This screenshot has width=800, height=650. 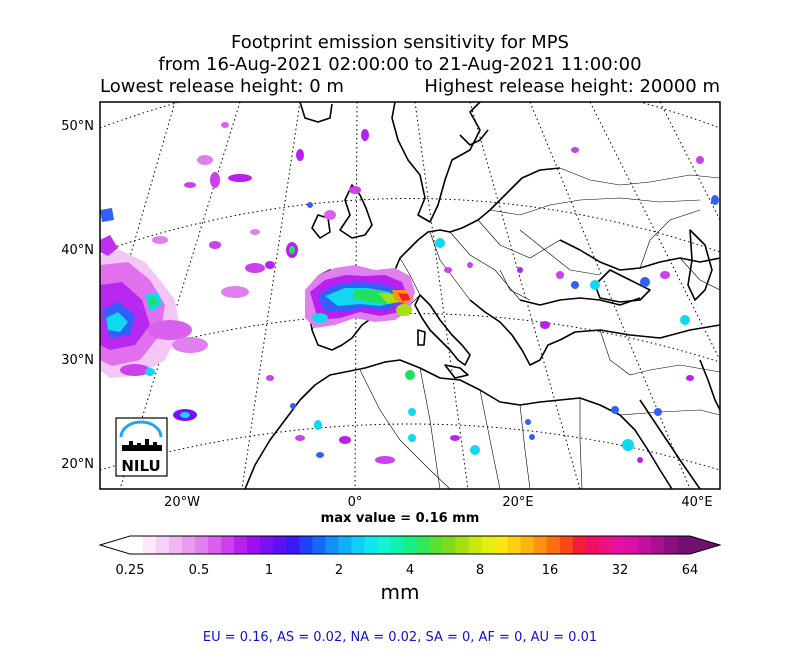 What do you see at coordinates (410, 570) in the screenshot?
I see `colorbar-tick-4: 4` at bounding box center [410, 570].